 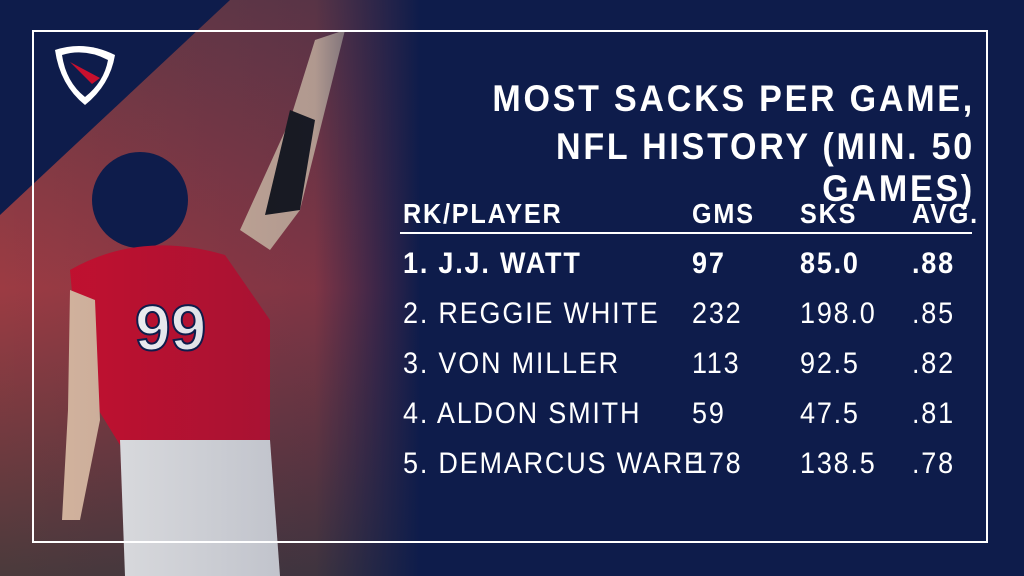 What do you see at coordinates (765, 167) in the screenshot?
I see `title-line: NFL HISTORY (MIN. 50 GAMES)` at bounding box center [765, 167].